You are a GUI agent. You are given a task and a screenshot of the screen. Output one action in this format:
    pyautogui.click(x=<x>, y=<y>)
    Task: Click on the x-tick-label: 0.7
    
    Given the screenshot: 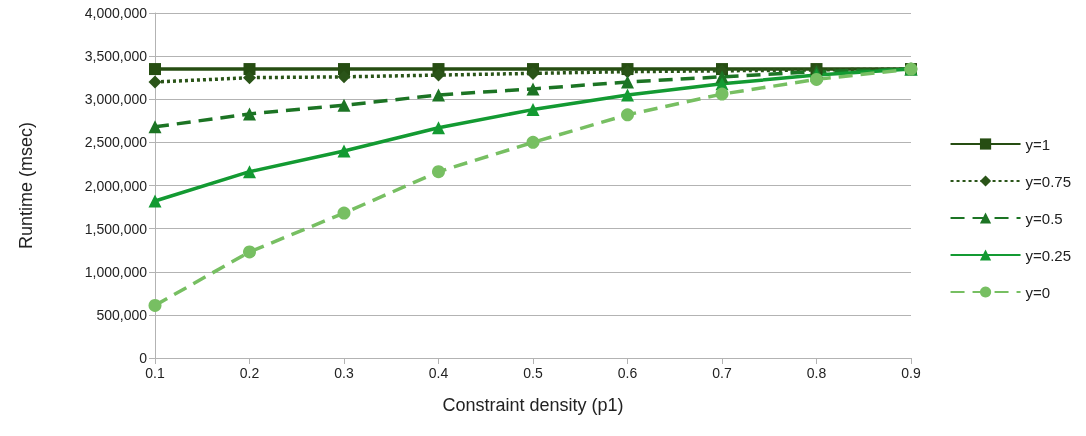 What is the action you would take?
    pyautogui.click(x=722, y=373)
    